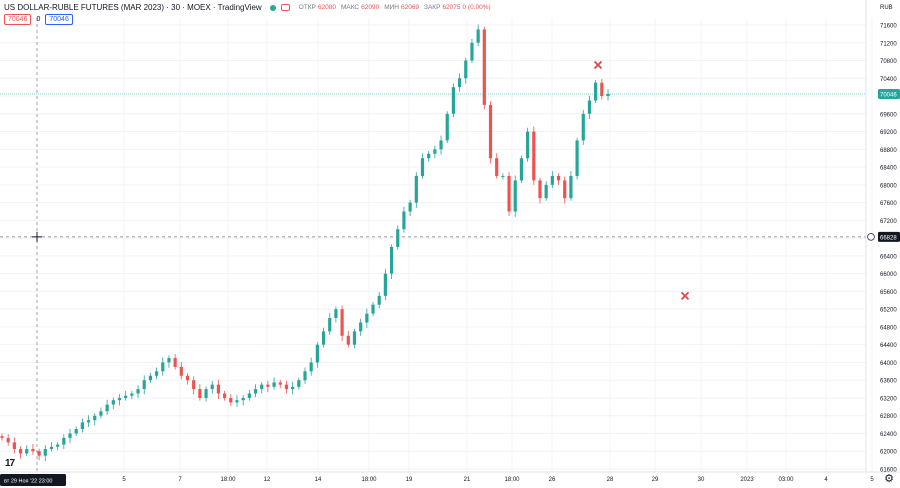 Image resolution: width=900 pixels, height=488 pixels. I want to click on time-tick-label: 12, so click(267, 480).